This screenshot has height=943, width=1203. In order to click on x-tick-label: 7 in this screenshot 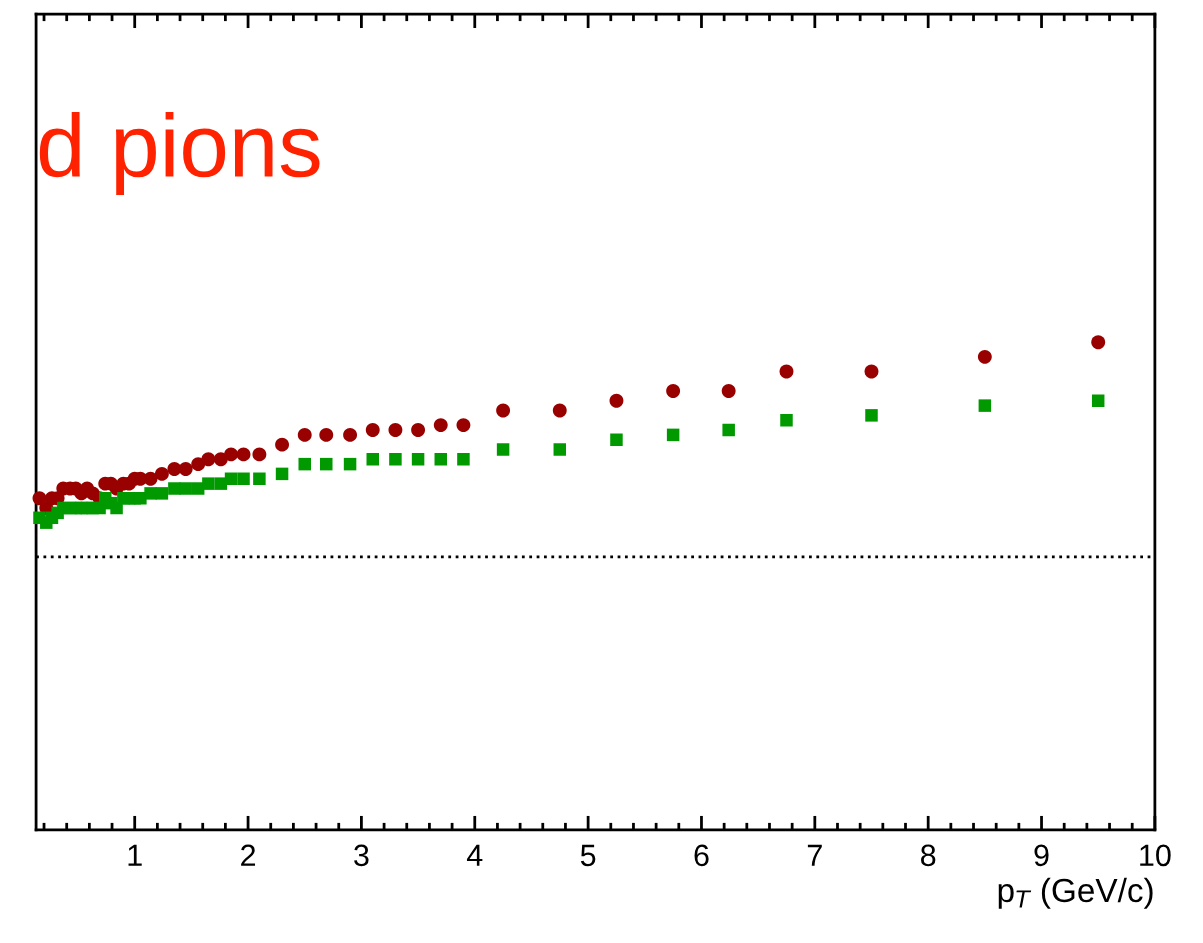, I will do `click(814, 855)`.